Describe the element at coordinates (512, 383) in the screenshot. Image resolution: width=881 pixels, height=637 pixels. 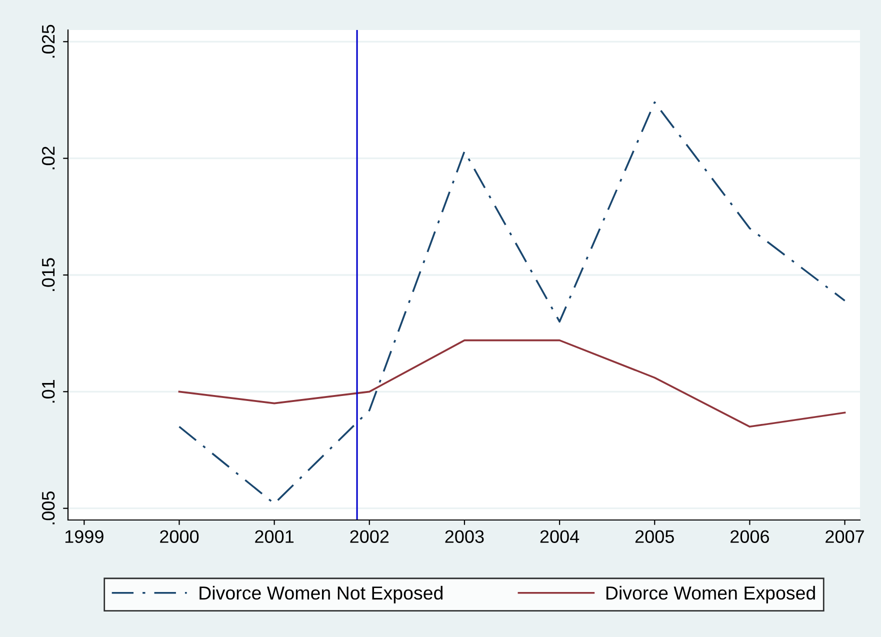
I see `line-series` at that location.